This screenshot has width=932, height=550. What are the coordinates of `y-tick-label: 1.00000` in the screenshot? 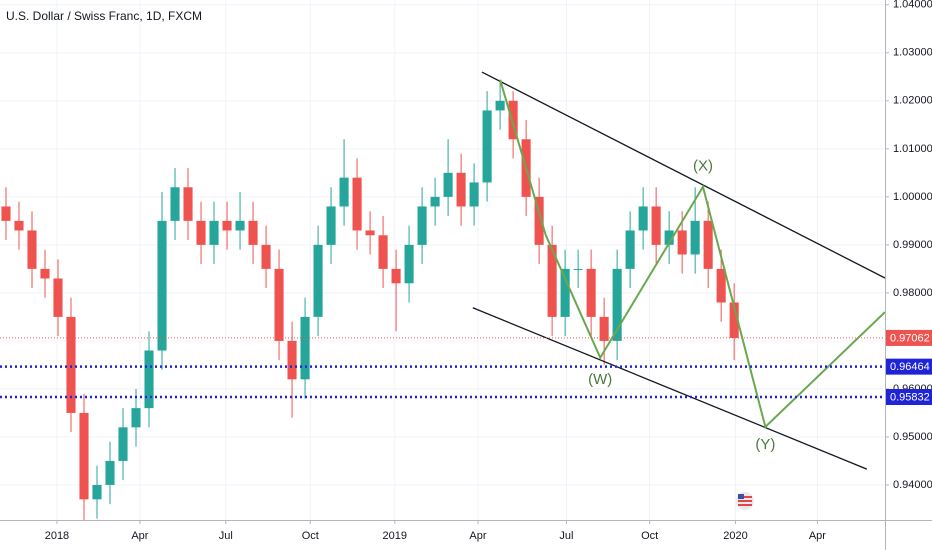 It's located at (912, 197).